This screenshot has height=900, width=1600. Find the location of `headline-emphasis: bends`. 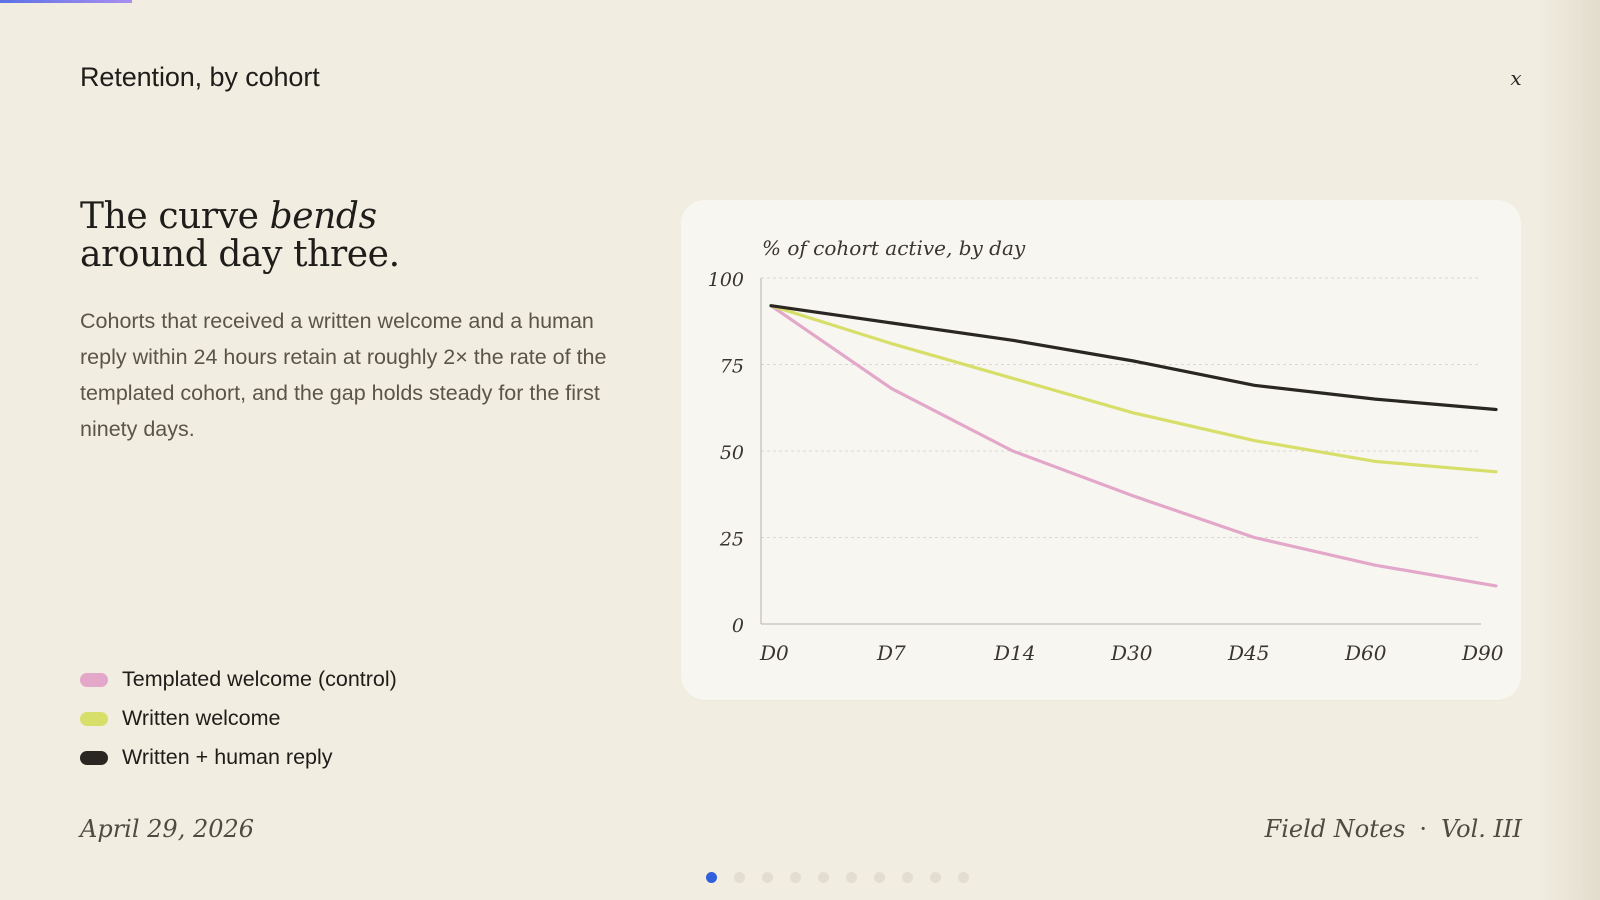

headline-emphasis: bends is located at coordinates (323, 216).